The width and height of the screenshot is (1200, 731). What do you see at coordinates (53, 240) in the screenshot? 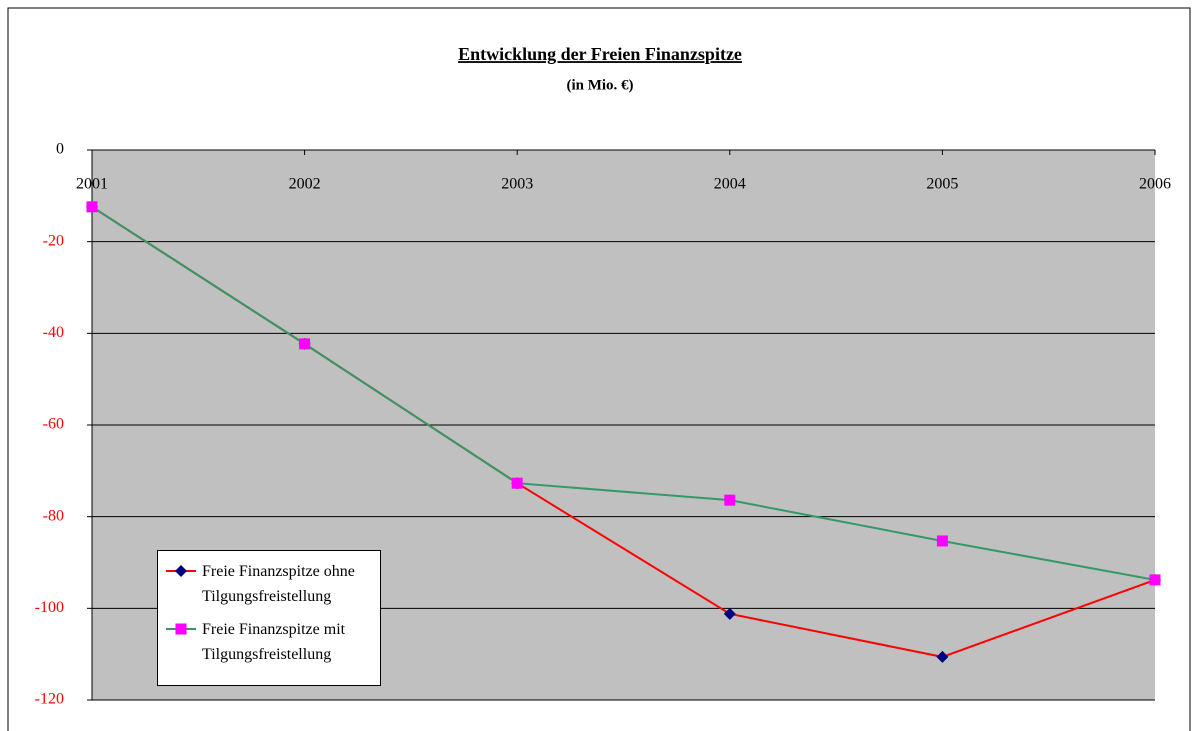
I see `y-tick-label: -20` at bounding box center [53, 240].